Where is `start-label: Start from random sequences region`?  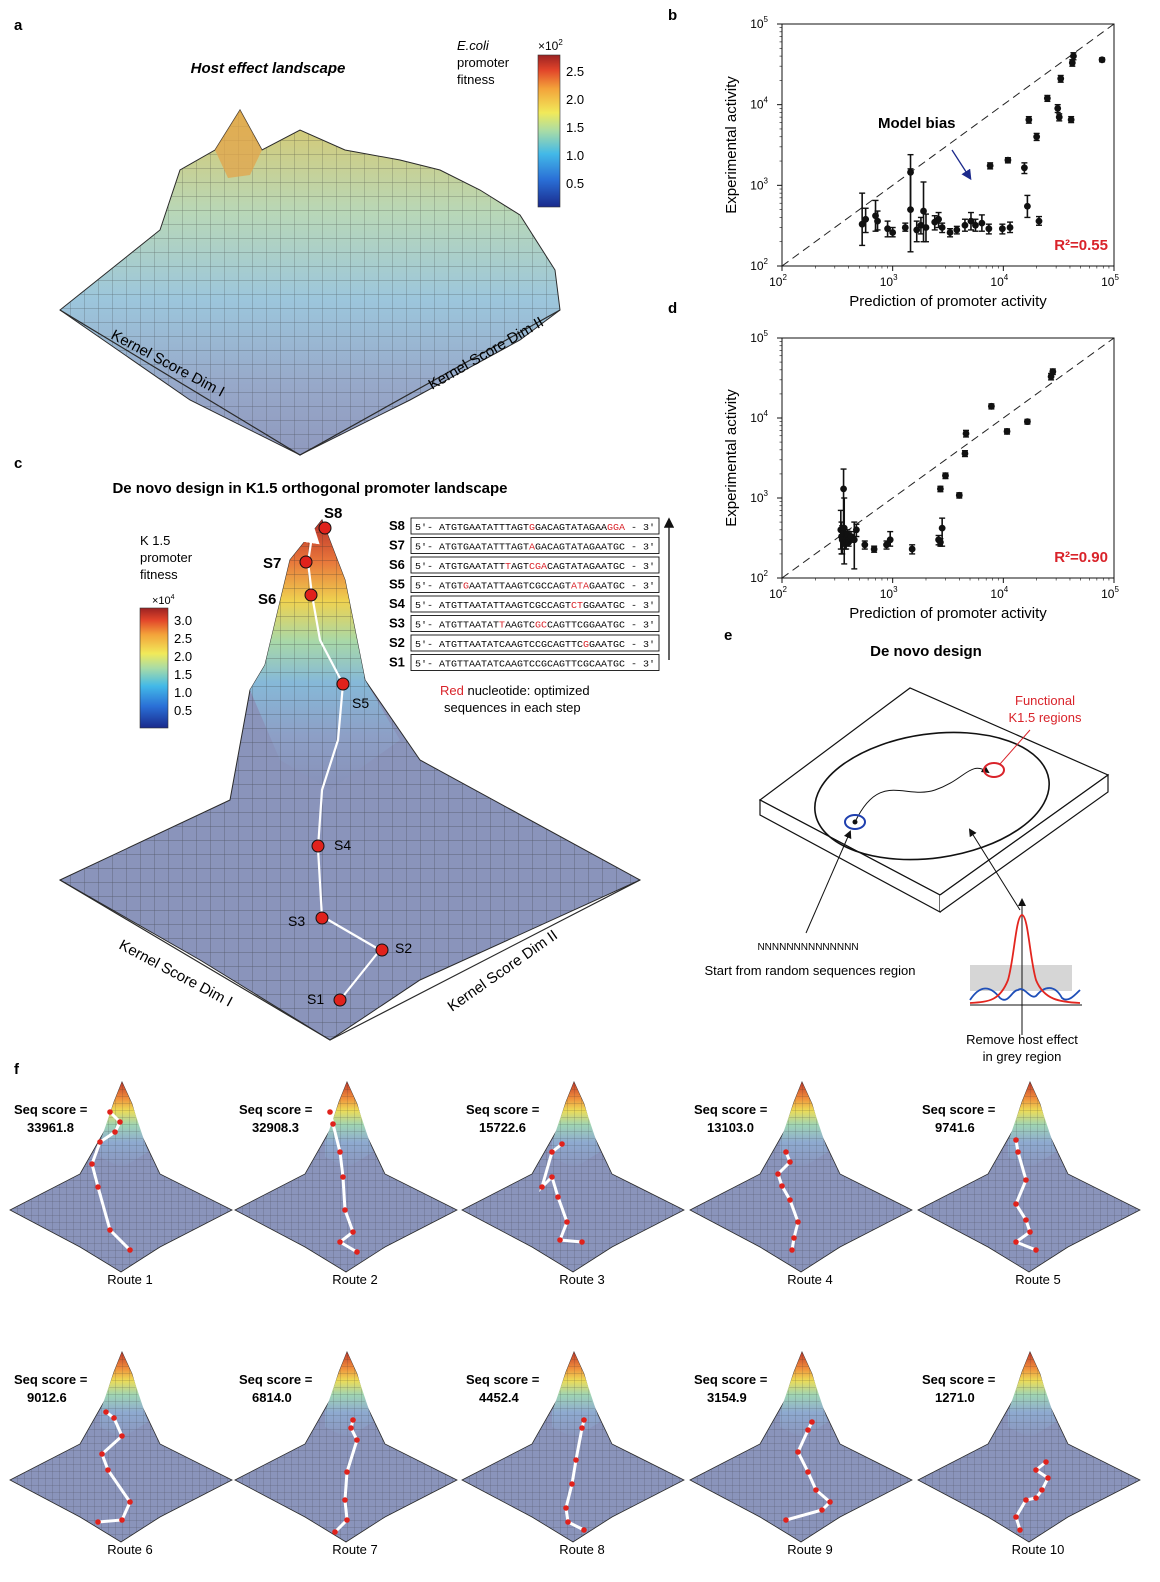
start-label: Start from random sequences region is located at coordinates (810, 970).